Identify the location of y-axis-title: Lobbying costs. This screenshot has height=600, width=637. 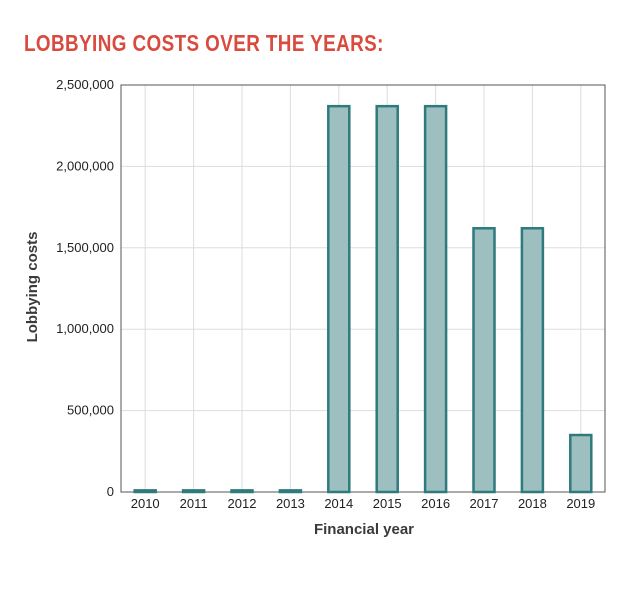
(32, 287).